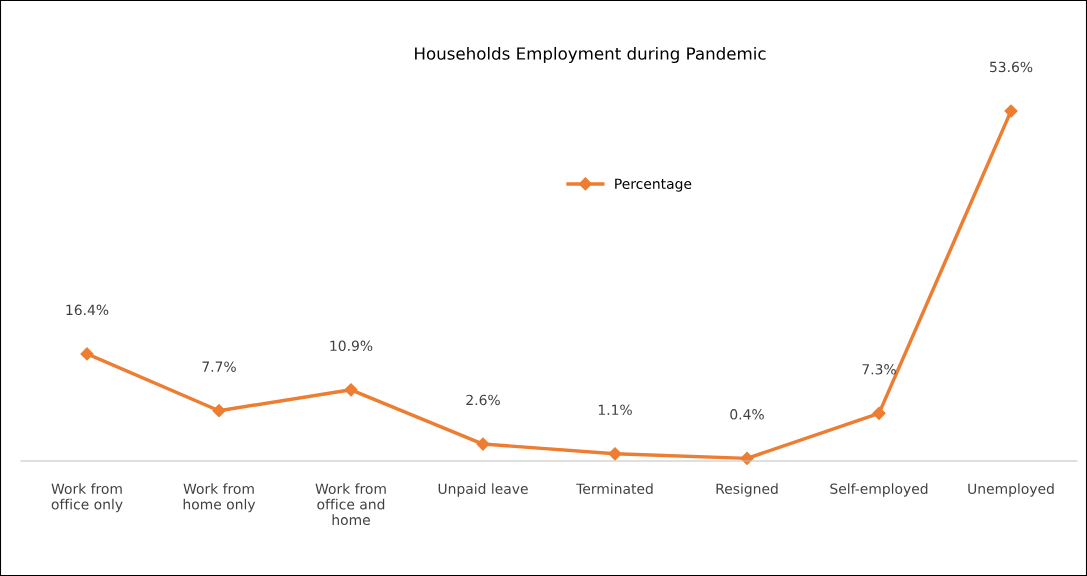  I want to click on data-label: 7.7%, so click(219, 366).